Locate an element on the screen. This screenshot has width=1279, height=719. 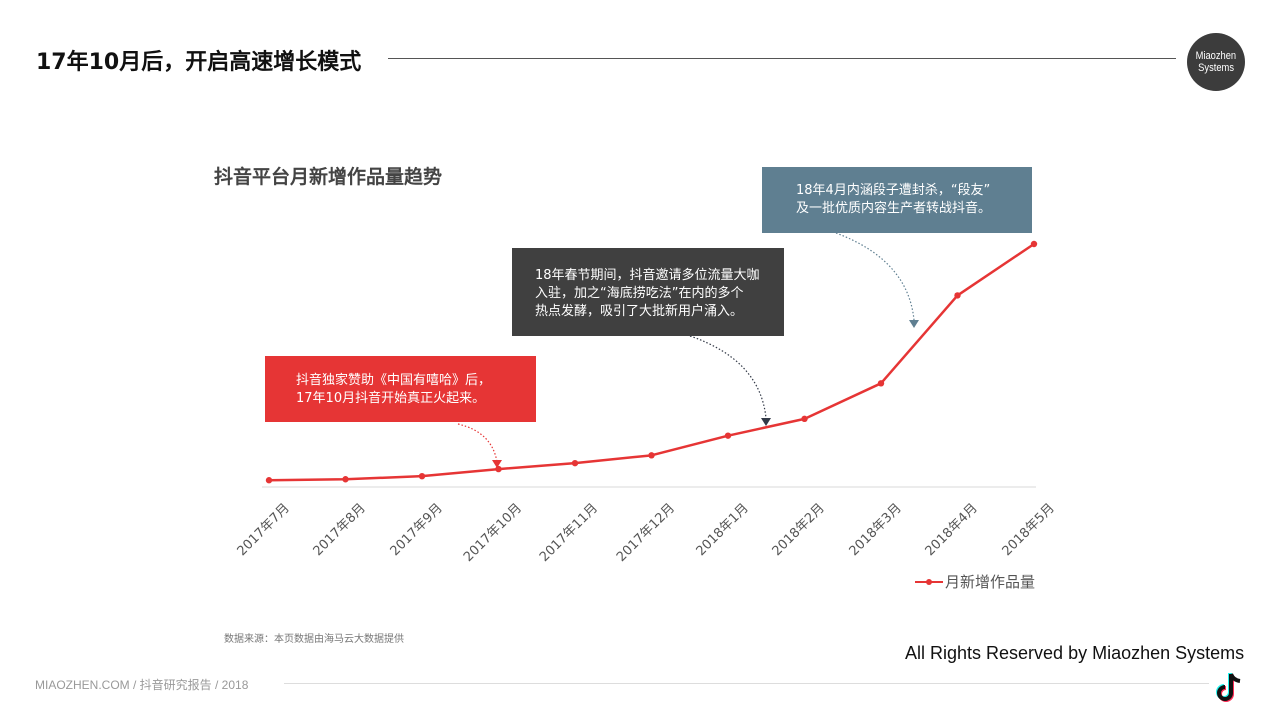
callout-neihan-duanzi: 18年4月内涵段子遭封杀，“段友” 及一批优质内容生产者转战抖音。 is located at coordinates (897, 200).